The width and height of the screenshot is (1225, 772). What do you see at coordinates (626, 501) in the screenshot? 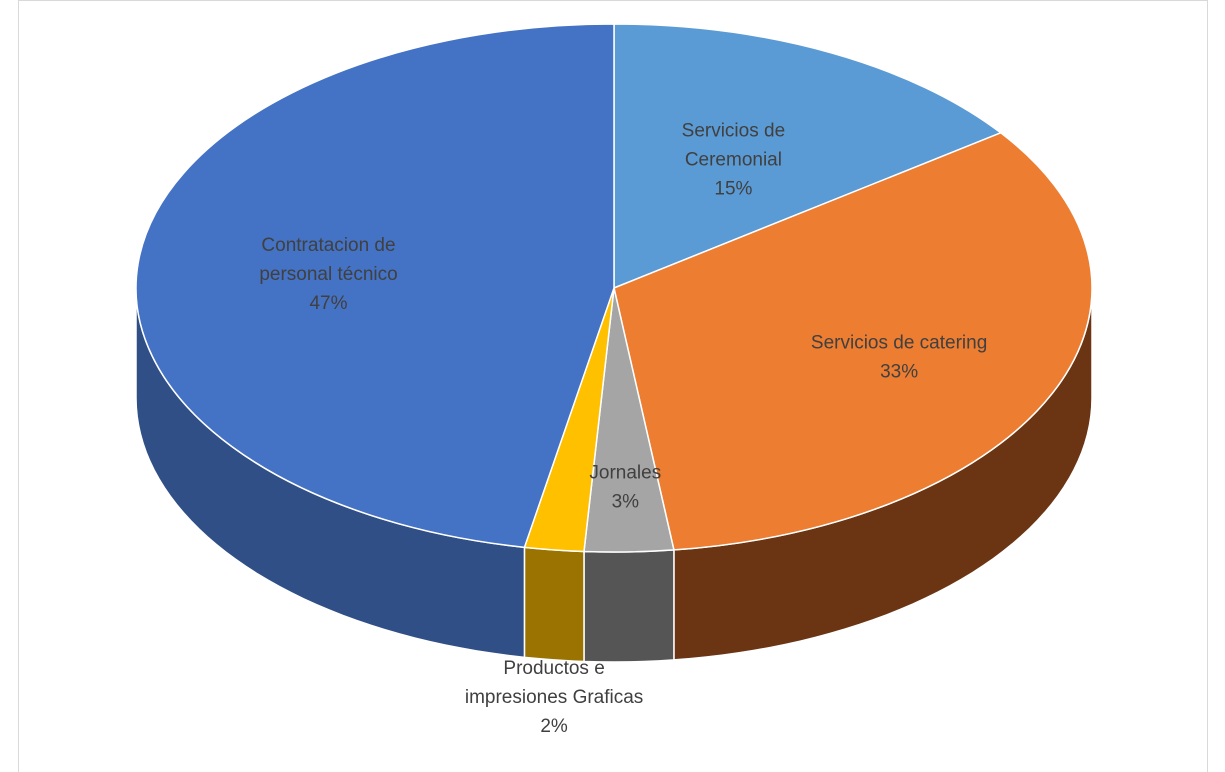
I see `pie-label-percent: 3%` at bounding box center [626, 501].